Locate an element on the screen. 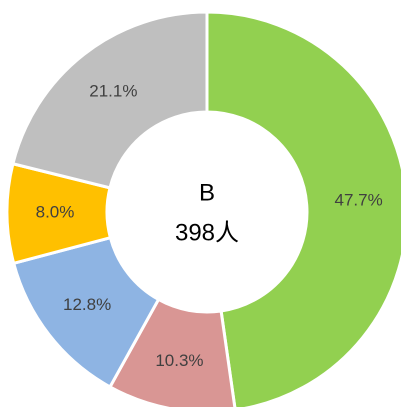 This screenshot has width=401, height=407. value-label: 8.0% is located at coordinates (55, 212).